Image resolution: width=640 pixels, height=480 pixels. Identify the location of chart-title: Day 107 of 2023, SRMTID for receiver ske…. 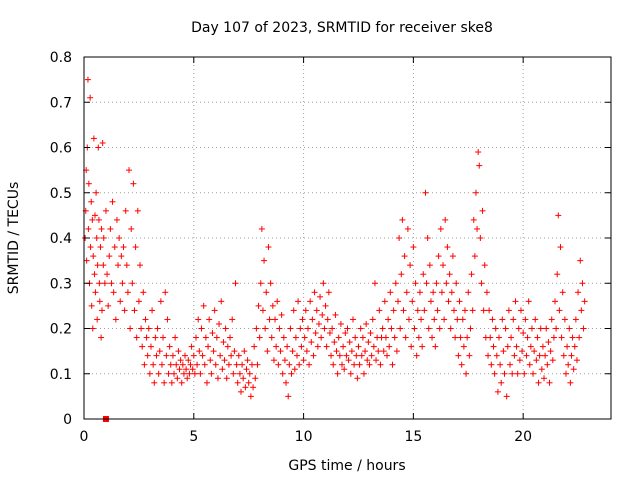
(342, 28).